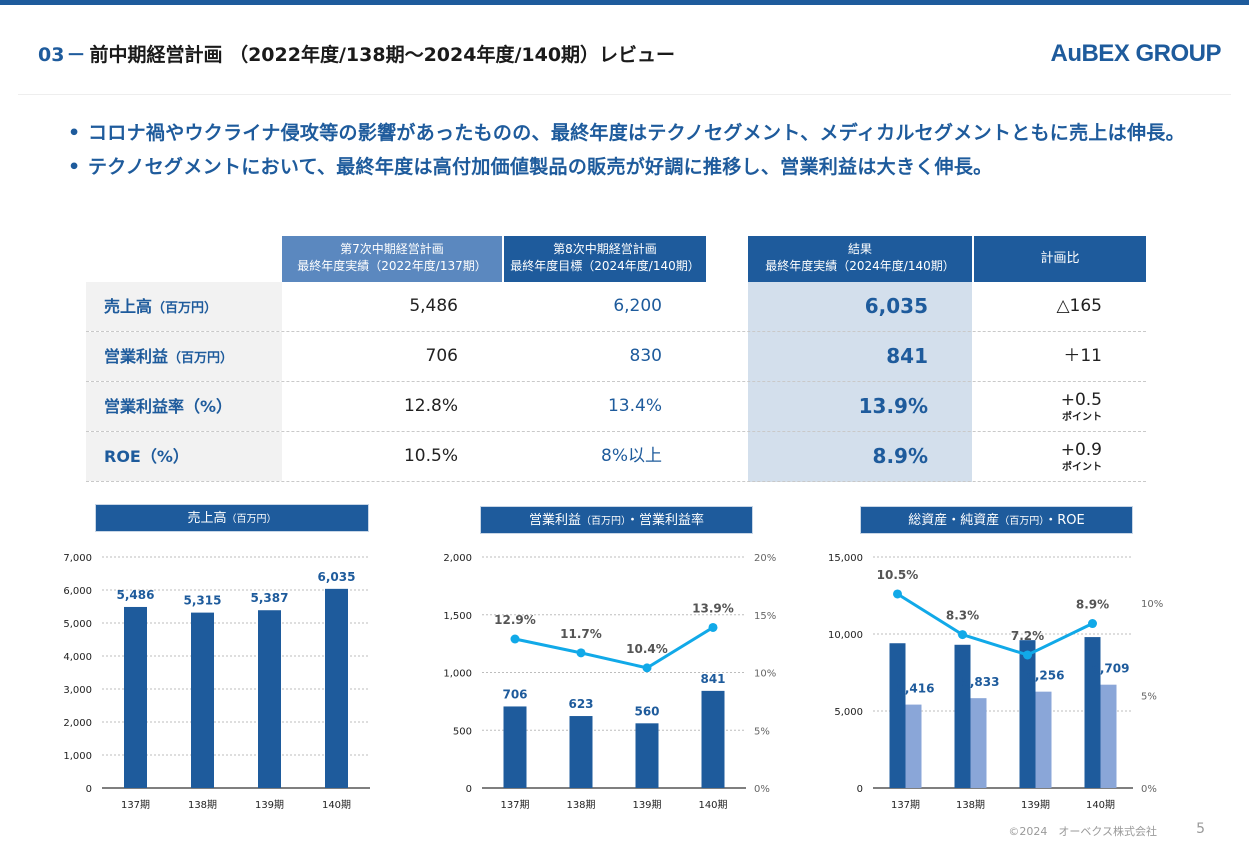 This screenshot has height=865, width=1249. Describe the element at coordinates (269, 805) in the screenshot. I see `x-tick-label: 139期` at that location.